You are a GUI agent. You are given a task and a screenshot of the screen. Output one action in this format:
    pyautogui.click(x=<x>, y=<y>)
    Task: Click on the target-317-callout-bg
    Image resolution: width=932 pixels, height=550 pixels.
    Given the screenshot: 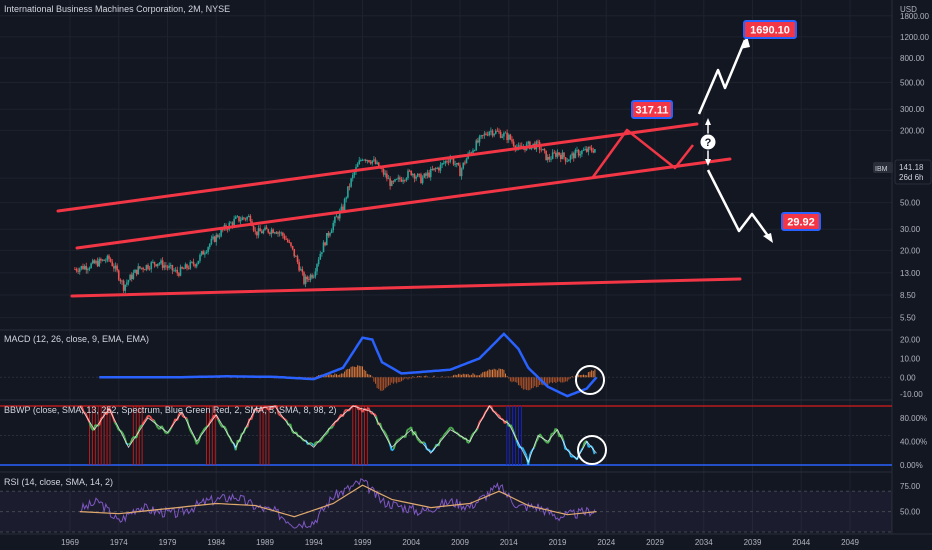 What is the action you would take?
    pyautogui.click(x=652, y=109)
    